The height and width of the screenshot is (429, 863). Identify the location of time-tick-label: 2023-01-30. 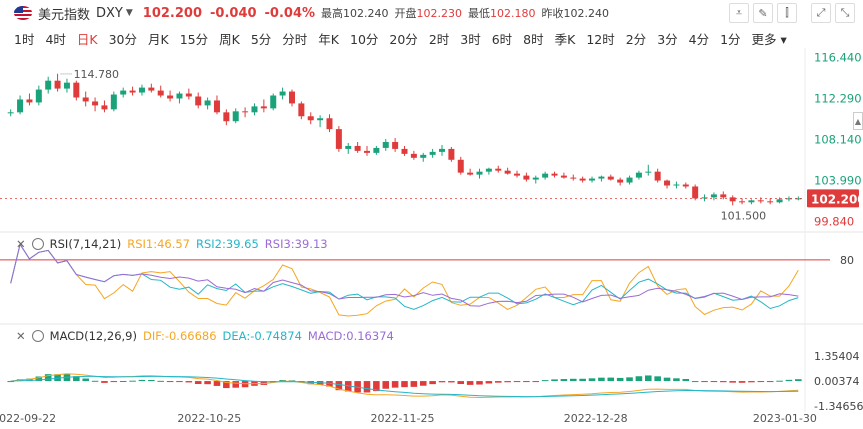
(785, 418).